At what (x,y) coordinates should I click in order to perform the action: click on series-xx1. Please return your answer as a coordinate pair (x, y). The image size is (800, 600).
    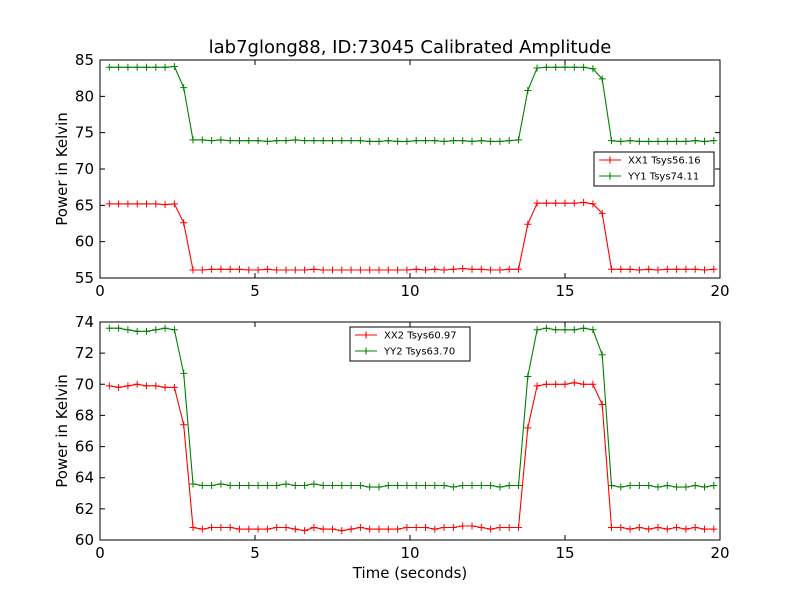
    Looking at the image, I should click on (411, 236).